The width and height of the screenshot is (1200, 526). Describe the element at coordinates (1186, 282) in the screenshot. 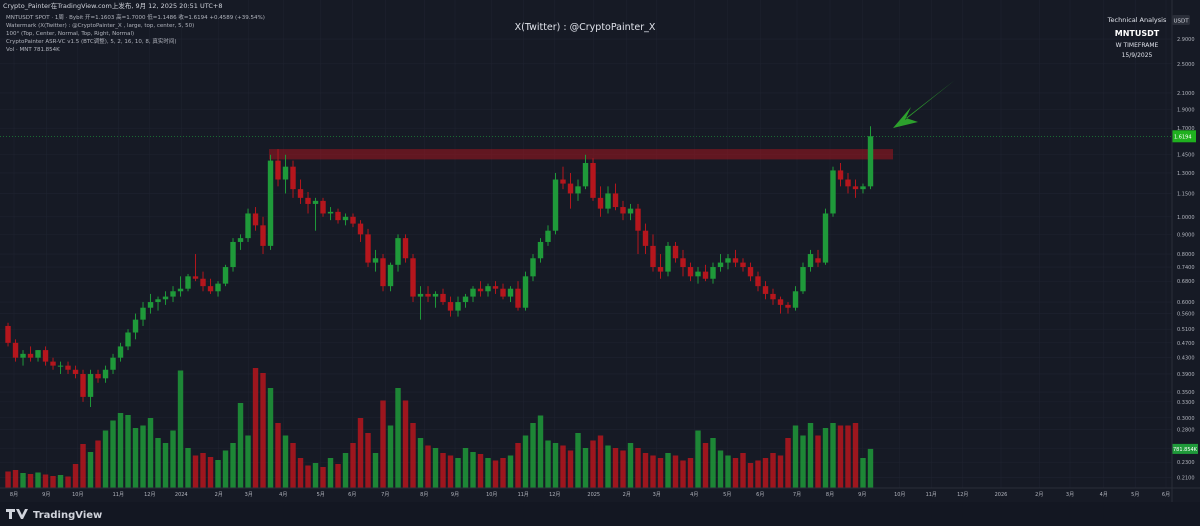

I see `y-tick-label: 0.6800` at that location.